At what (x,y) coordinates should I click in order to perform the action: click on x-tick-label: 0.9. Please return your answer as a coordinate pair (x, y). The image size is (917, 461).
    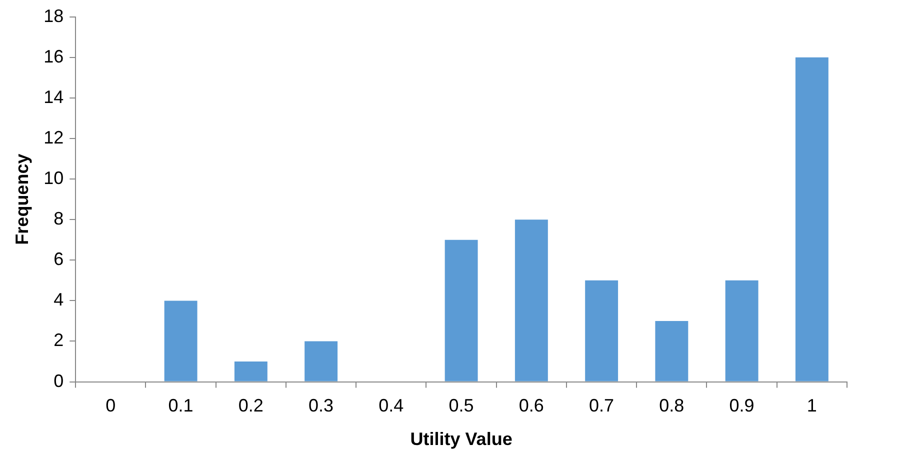
    Looking at the image, I should click on (741, 406).